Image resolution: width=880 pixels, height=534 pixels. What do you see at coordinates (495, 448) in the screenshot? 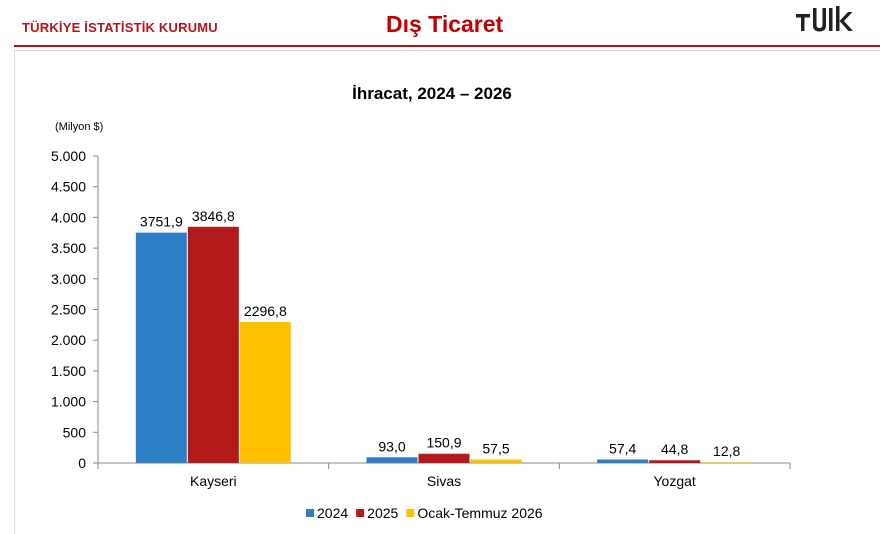
I see `data-label: 57,5` at bounding box center [495, 448].